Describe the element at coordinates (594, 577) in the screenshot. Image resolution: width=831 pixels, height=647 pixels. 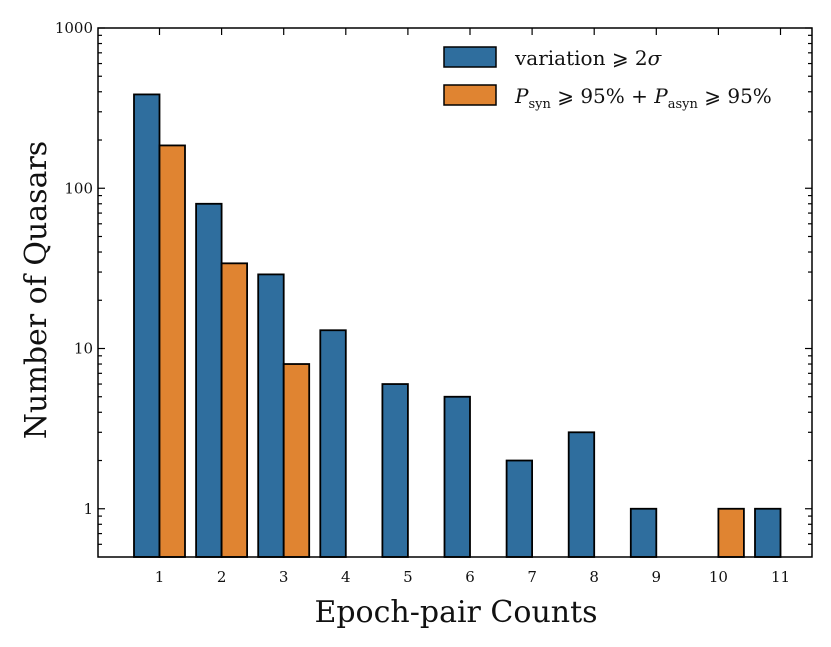
I see `x-tick-label-8: 8` at that location.